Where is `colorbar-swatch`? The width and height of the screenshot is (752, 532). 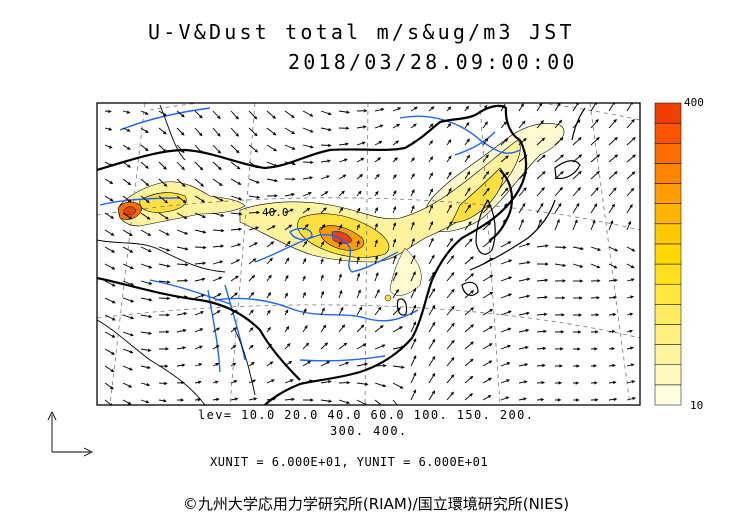 colorbar-swatch is located at coordinates (668, 113).